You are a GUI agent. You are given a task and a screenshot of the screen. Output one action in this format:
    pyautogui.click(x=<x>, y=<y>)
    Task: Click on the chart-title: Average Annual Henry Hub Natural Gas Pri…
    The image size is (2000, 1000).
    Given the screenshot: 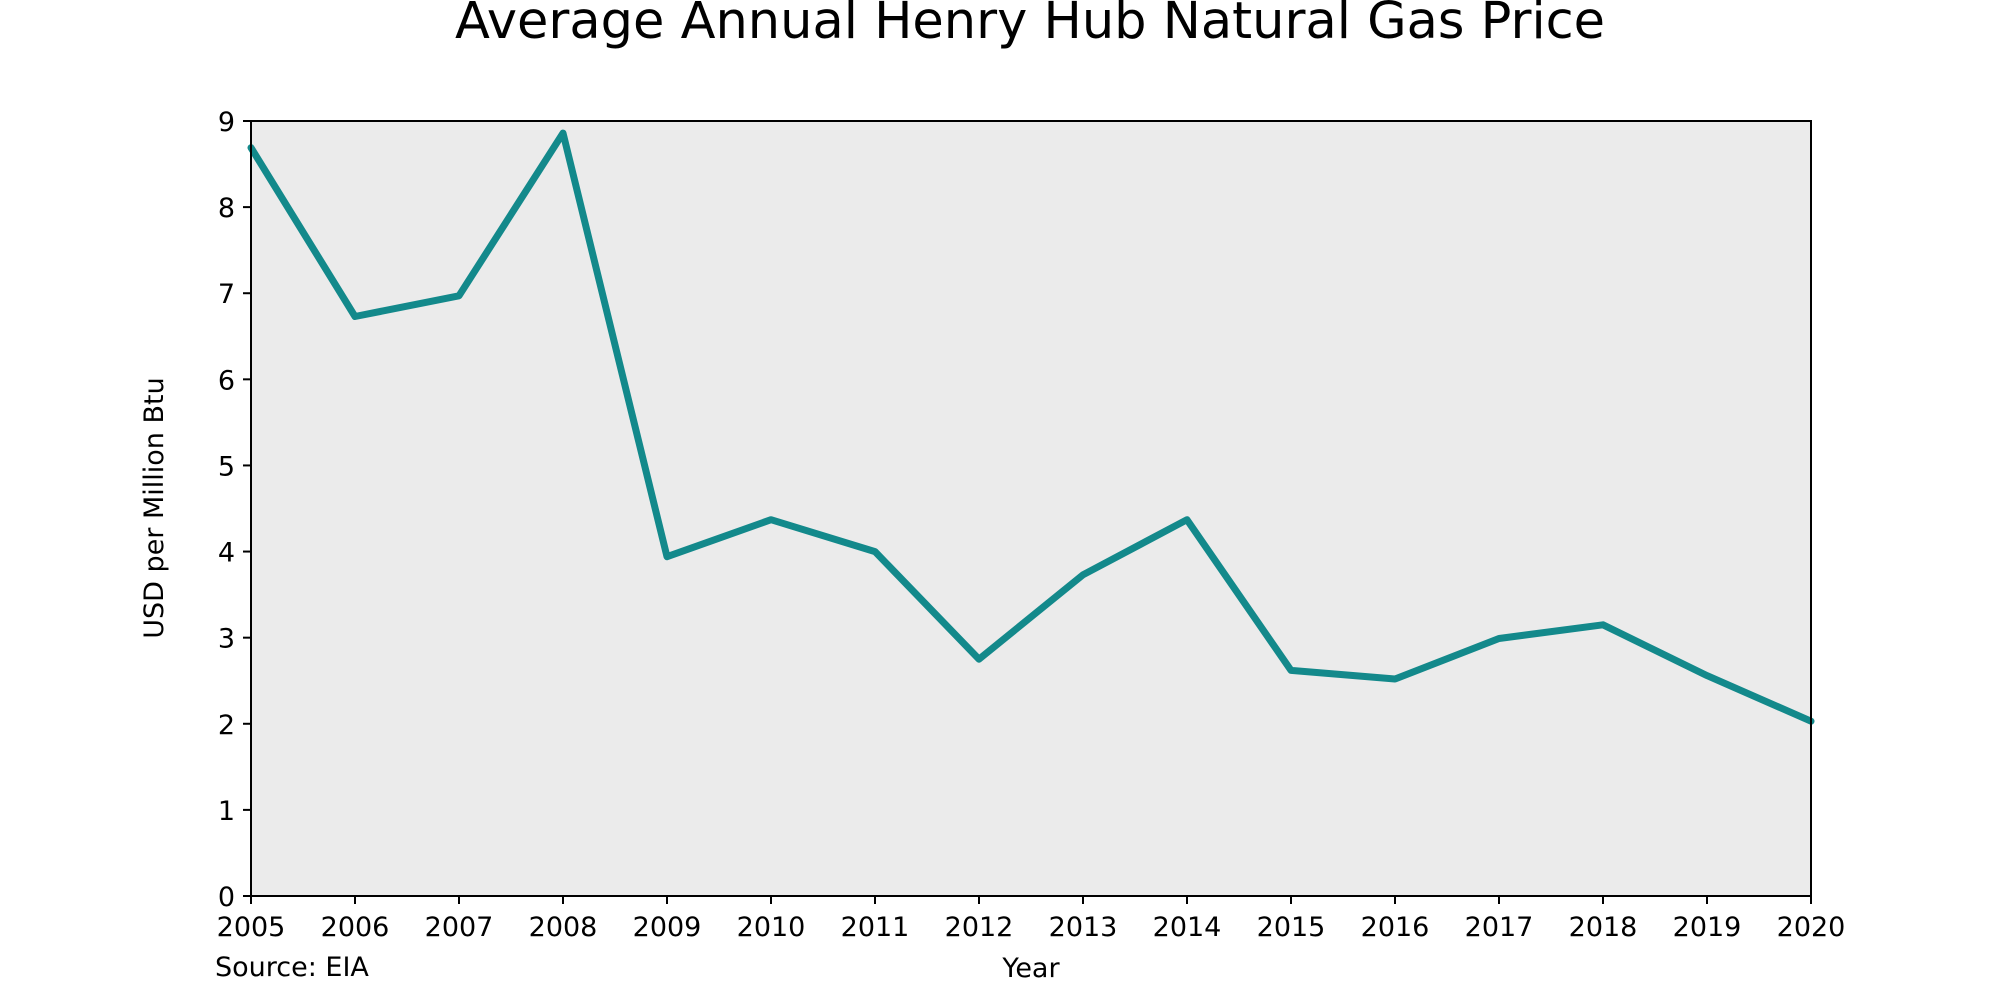 What is the action you would take?
    pyautogui.click(x=1030, y=25)
    